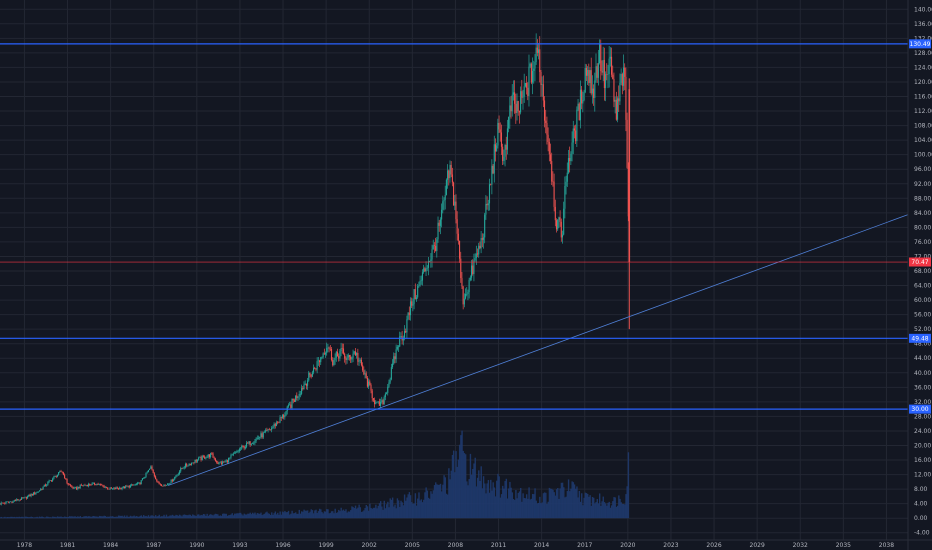  Describe the element at coordinates (920, 262) in the screenshot. I see `last-price-tag` at that location.